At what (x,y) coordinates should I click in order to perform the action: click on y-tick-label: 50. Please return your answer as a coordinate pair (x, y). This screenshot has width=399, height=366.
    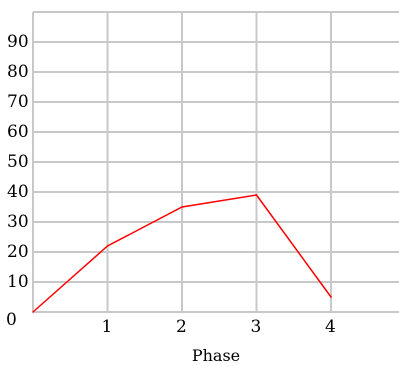
    Looking at the image, I should click on (18, 162).